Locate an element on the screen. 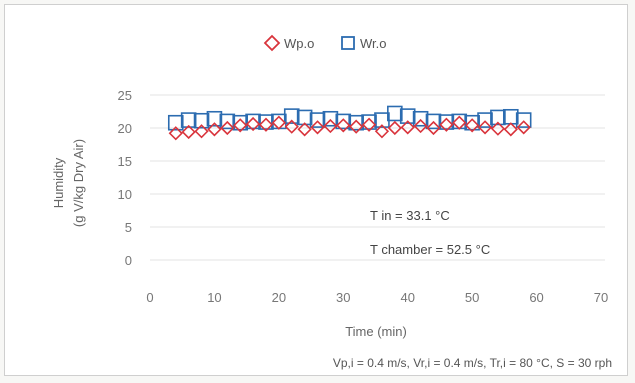 This screenshot has height=383, width=635. y-tick-label: 0 is located at coordinates (128, 260).